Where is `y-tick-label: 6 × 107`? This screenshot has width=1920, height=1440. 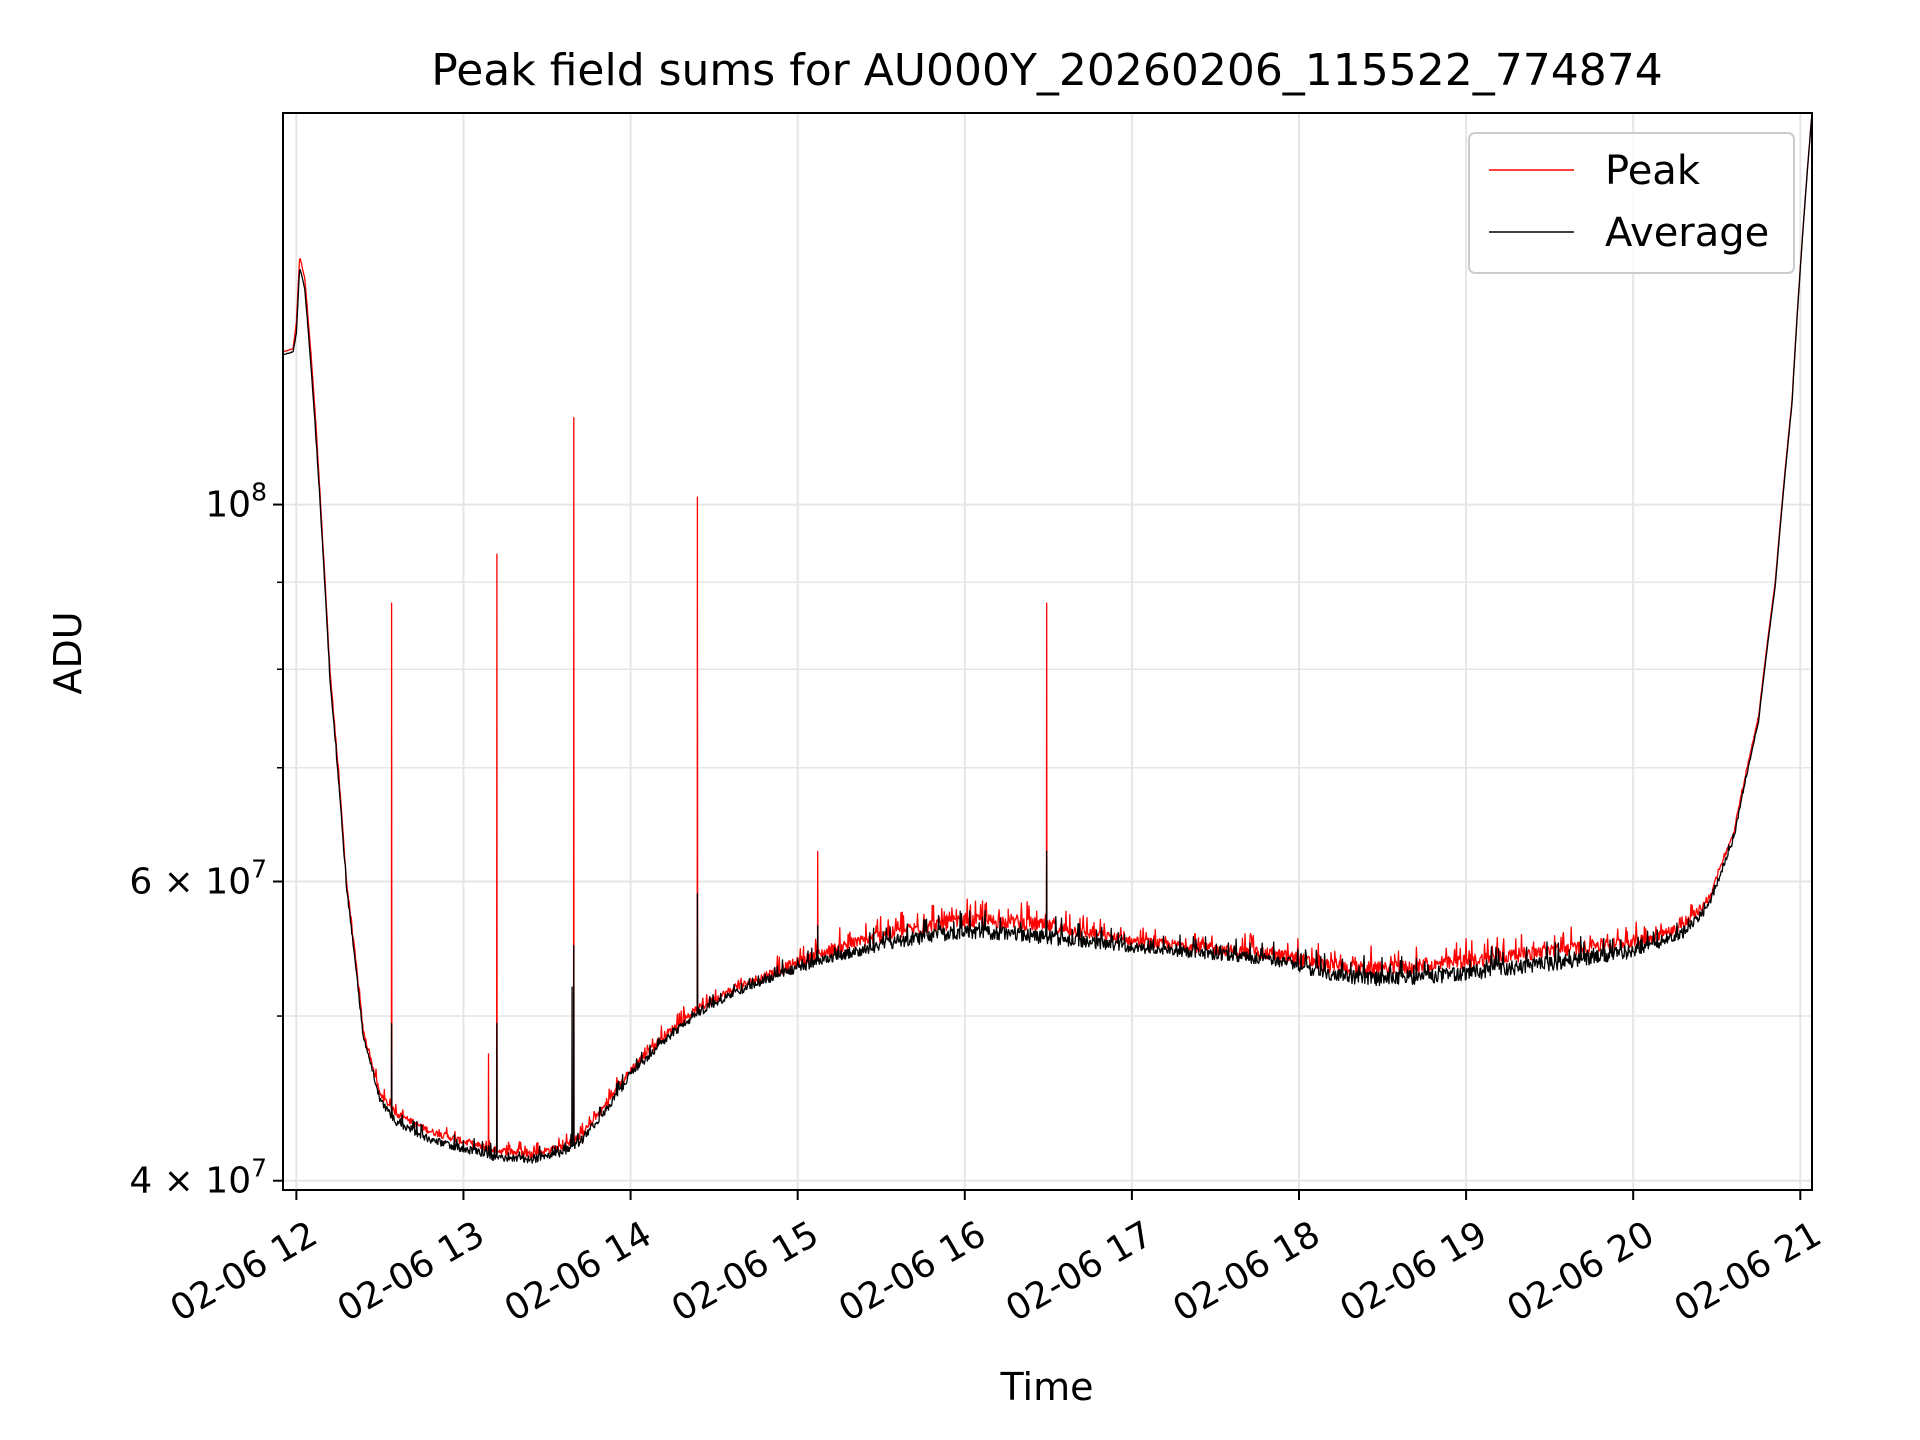
y-tick-label: 6 × 107 is located at coordinates (198, 879).